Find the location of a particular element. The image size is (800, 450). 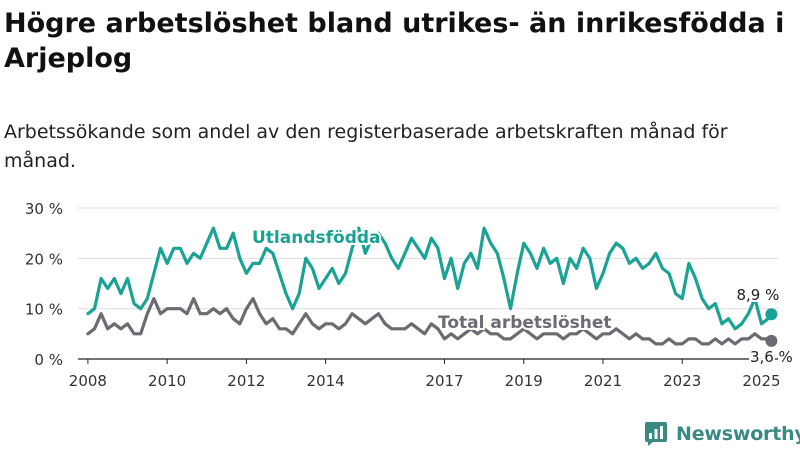

series-line is located at coordinates (429, 321).